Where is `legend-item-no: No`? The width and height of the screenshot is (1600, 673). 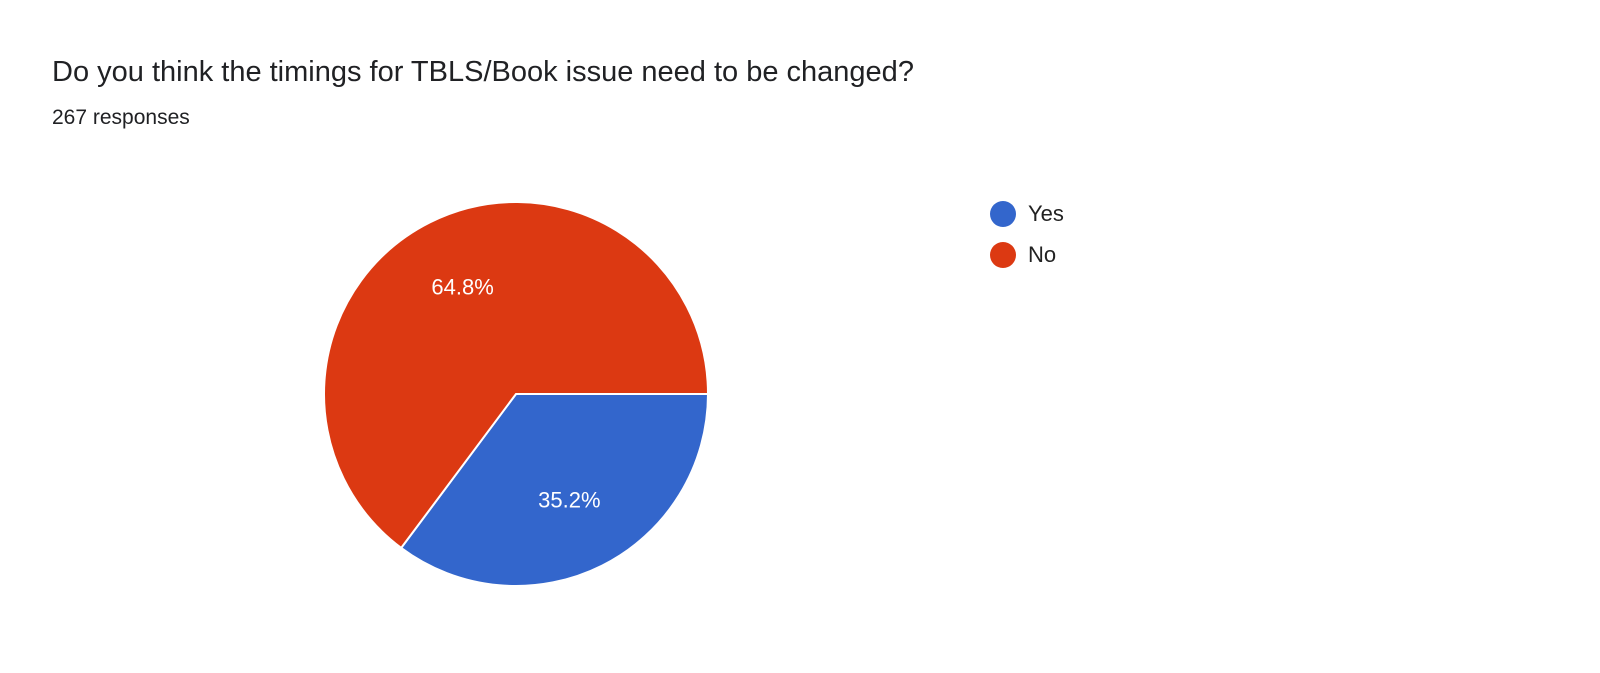 legend-item-no: No is located at coordinates (1023, 255).